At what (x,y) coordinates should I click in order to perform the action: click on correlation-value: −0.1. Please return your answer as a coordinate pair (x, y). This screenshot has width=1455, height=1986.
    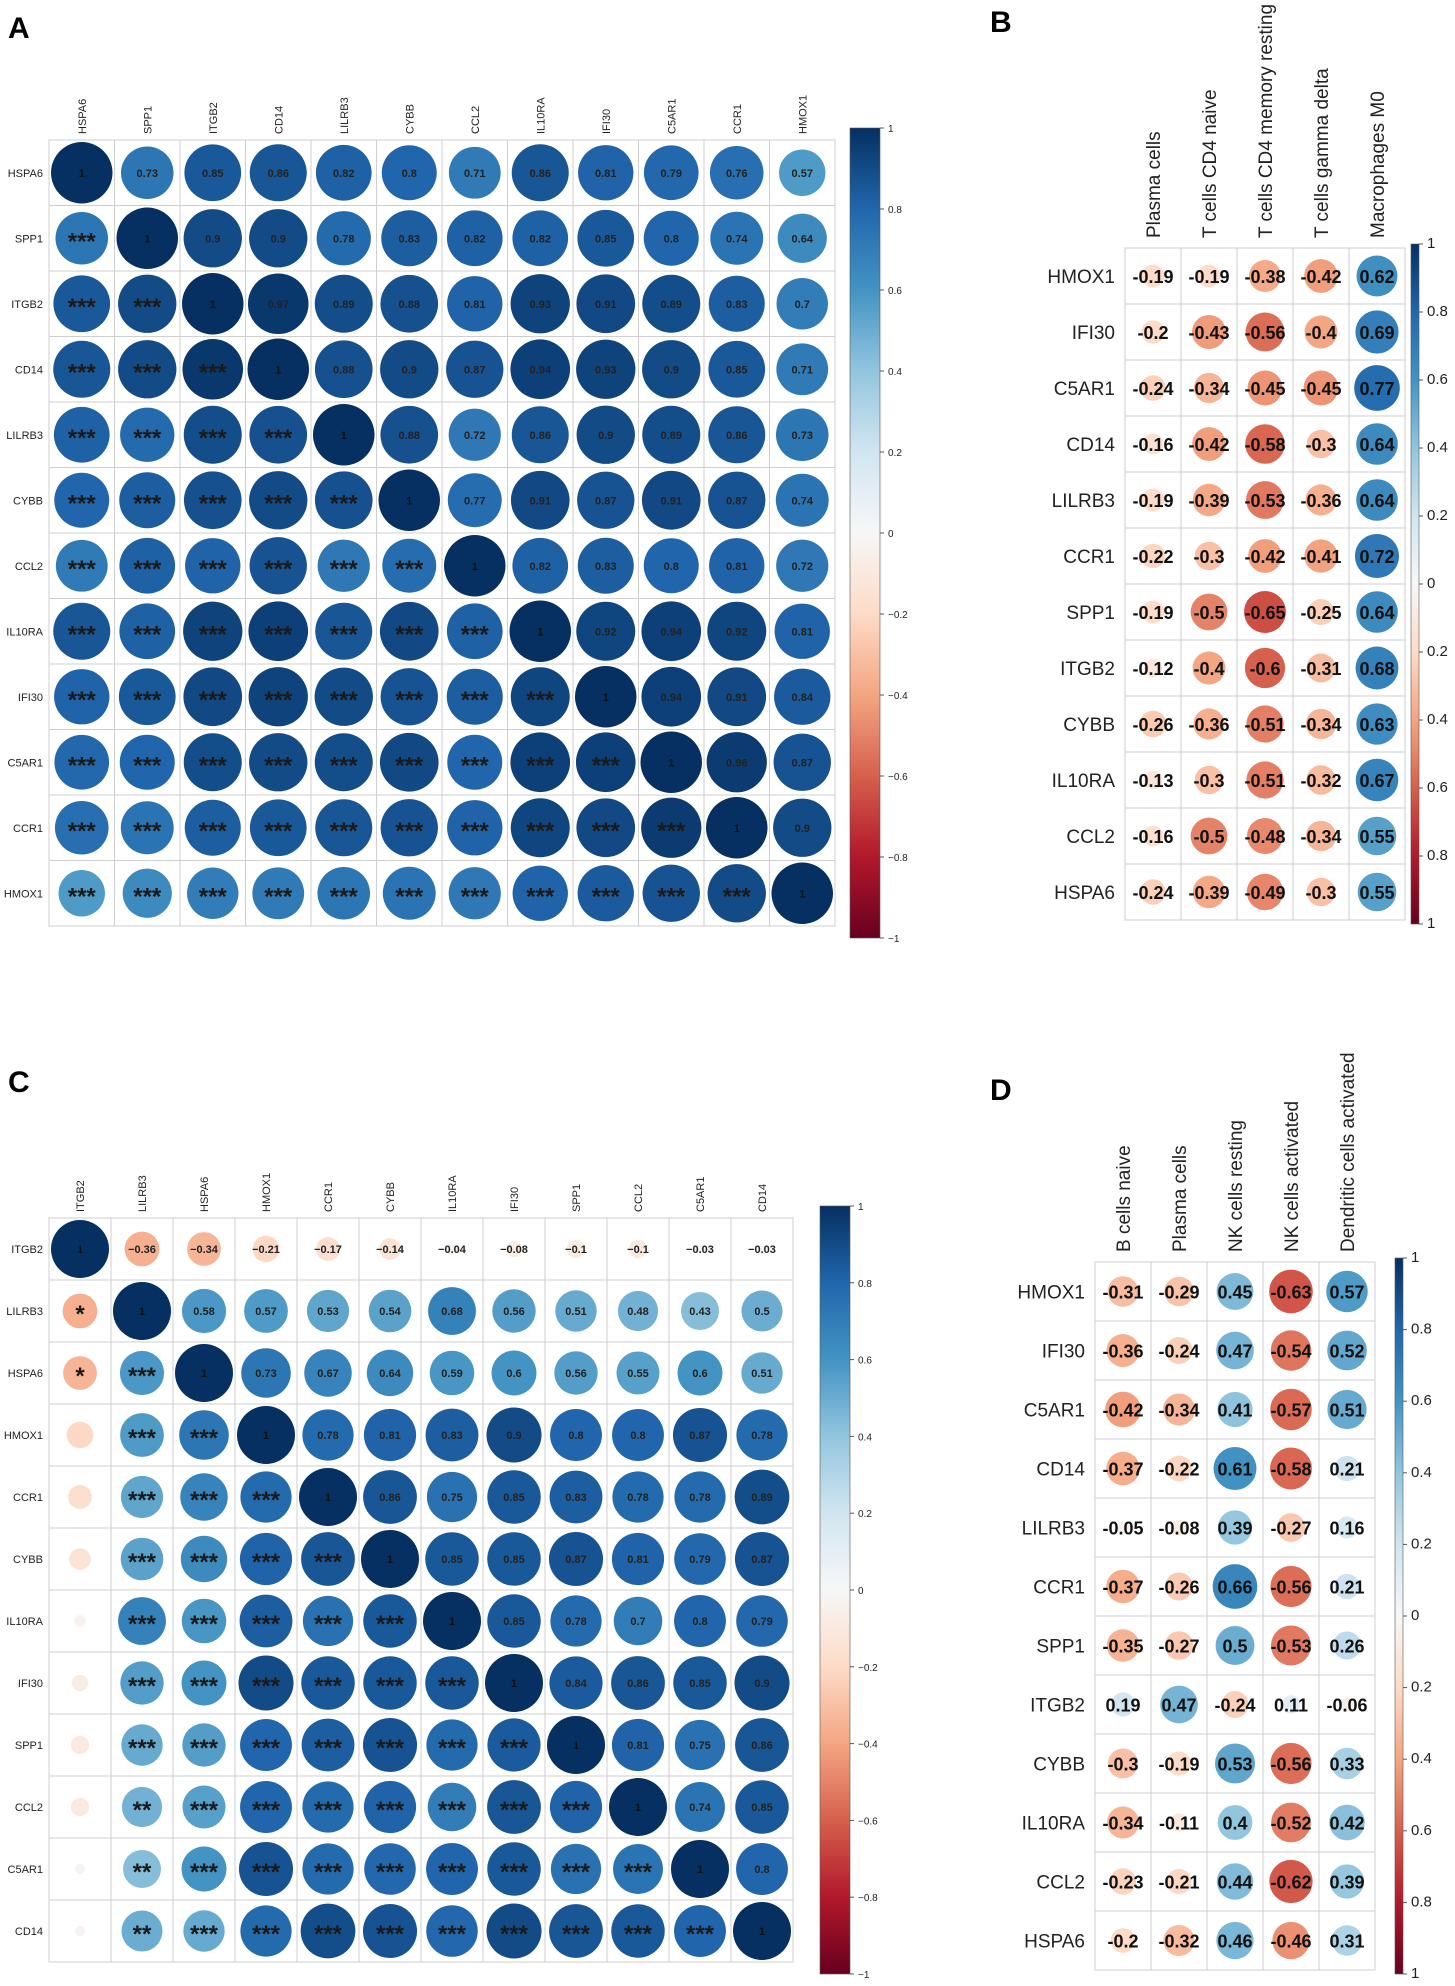
    Looking at the image, I should click on (638, 1250).